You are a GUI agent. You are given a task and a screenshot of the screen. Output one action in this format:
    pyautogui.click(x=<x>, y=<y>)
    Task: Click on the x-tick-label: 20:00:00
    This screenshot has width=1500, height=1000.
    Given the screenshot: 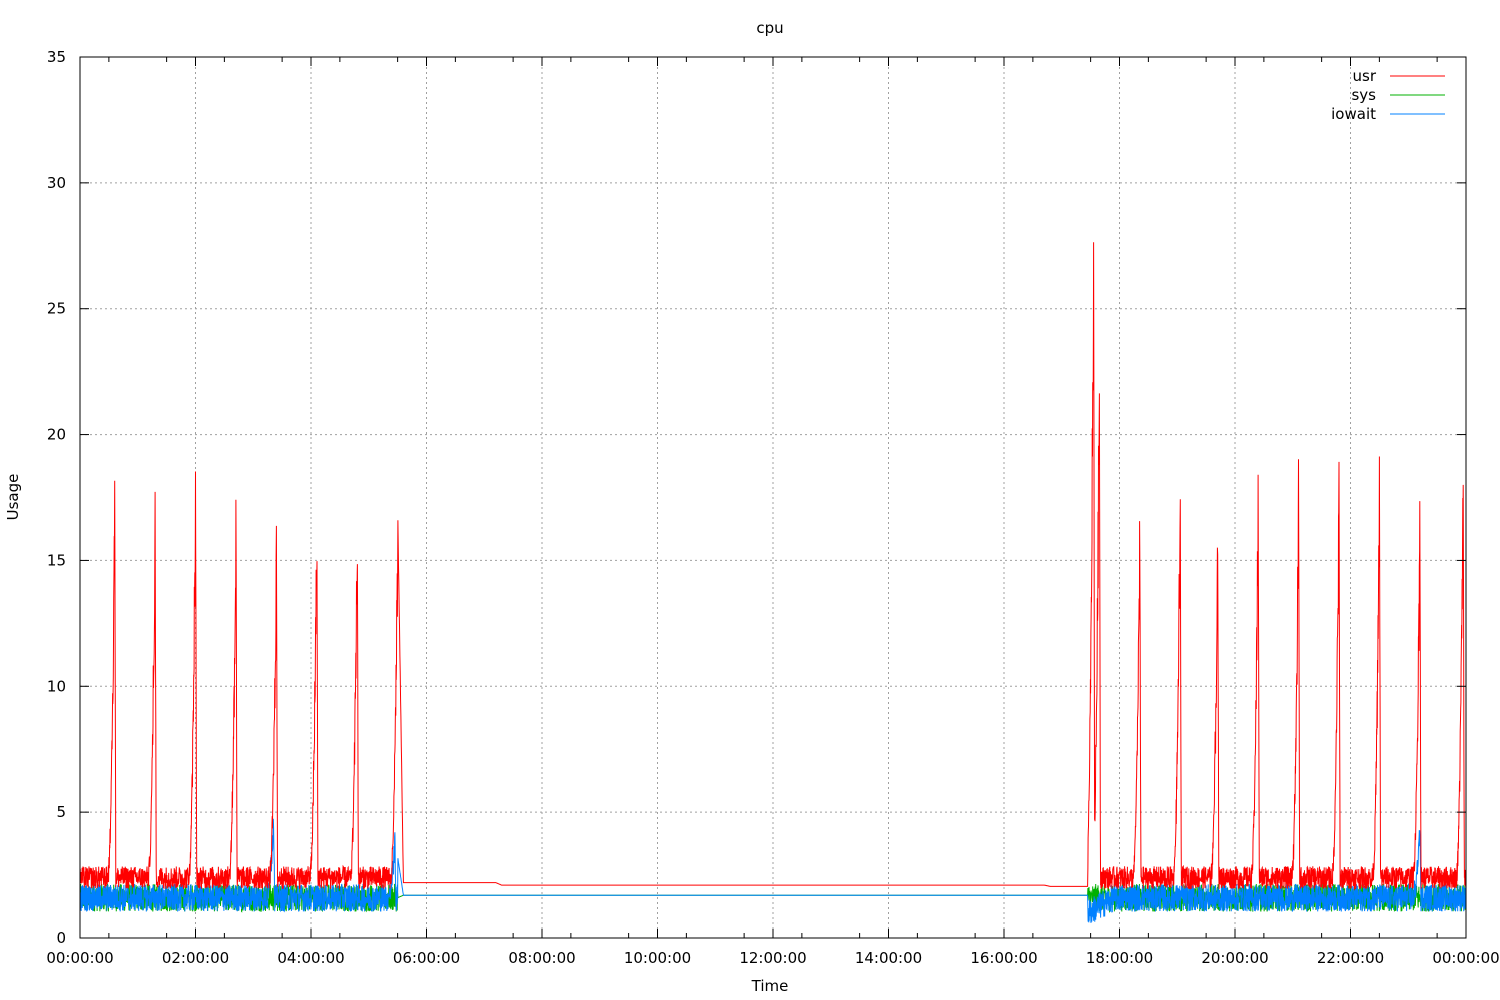 What is the action you would take?
    pyautogui.click(x=1234, y=958)
    